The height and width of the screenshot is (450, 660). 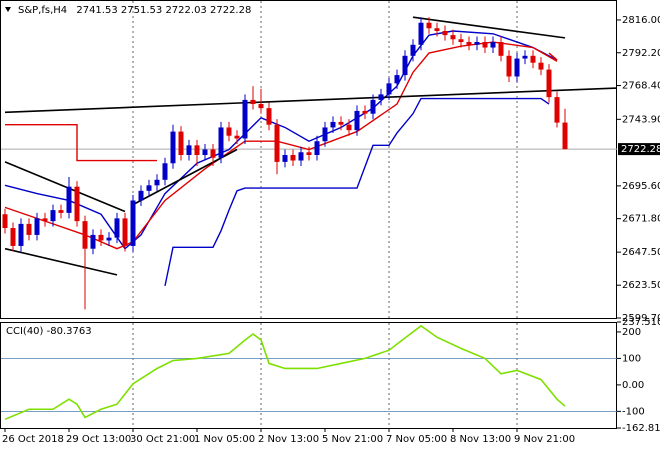 What do you see at coordinates (33, 439) in the screenshot?
I see `x-tick-label: 26 Oct 2018` at bounding box center [33, 439].